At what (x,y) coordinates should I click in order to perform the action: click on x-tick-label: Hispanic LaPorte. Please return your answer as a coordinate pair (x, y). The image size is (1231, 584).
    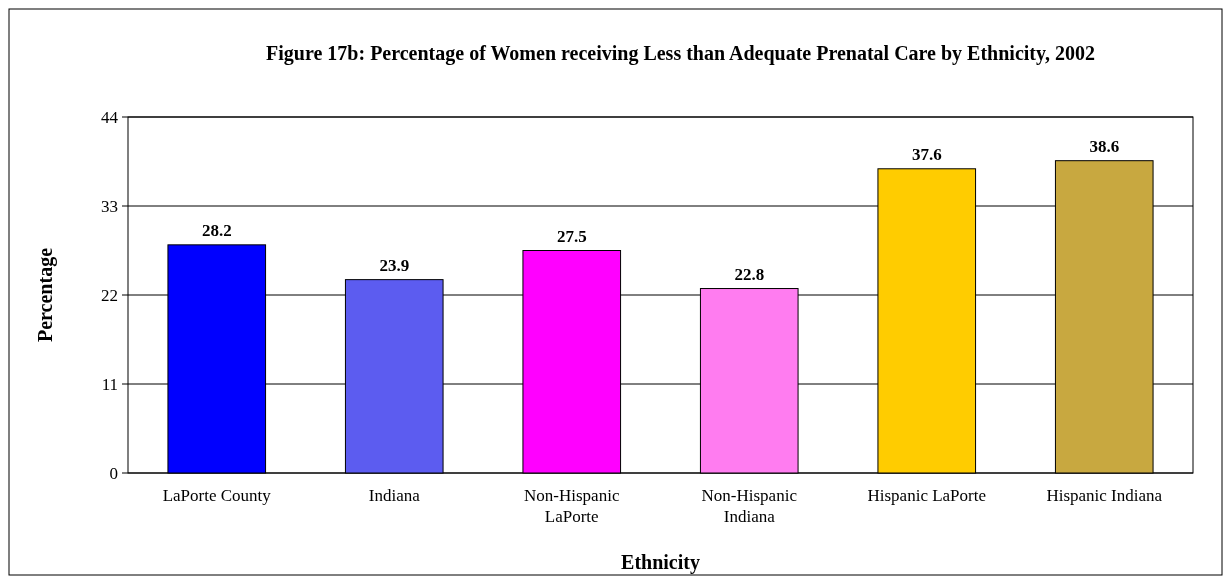
    Looking at the image, I should click on (926, 495).